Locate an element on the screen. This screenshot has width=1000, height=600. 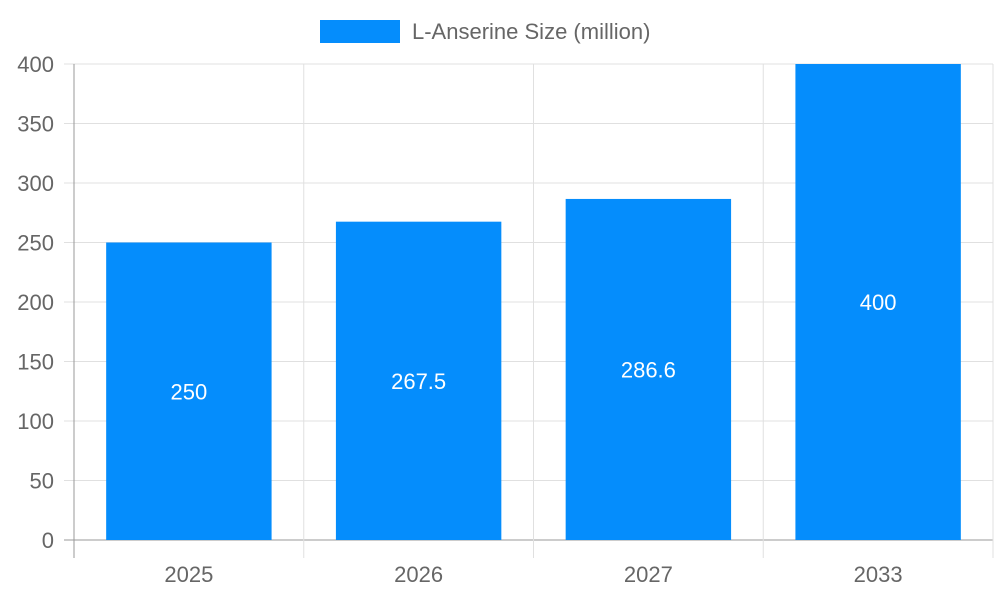
data-label: 400 is located at coordinates (878, 302).